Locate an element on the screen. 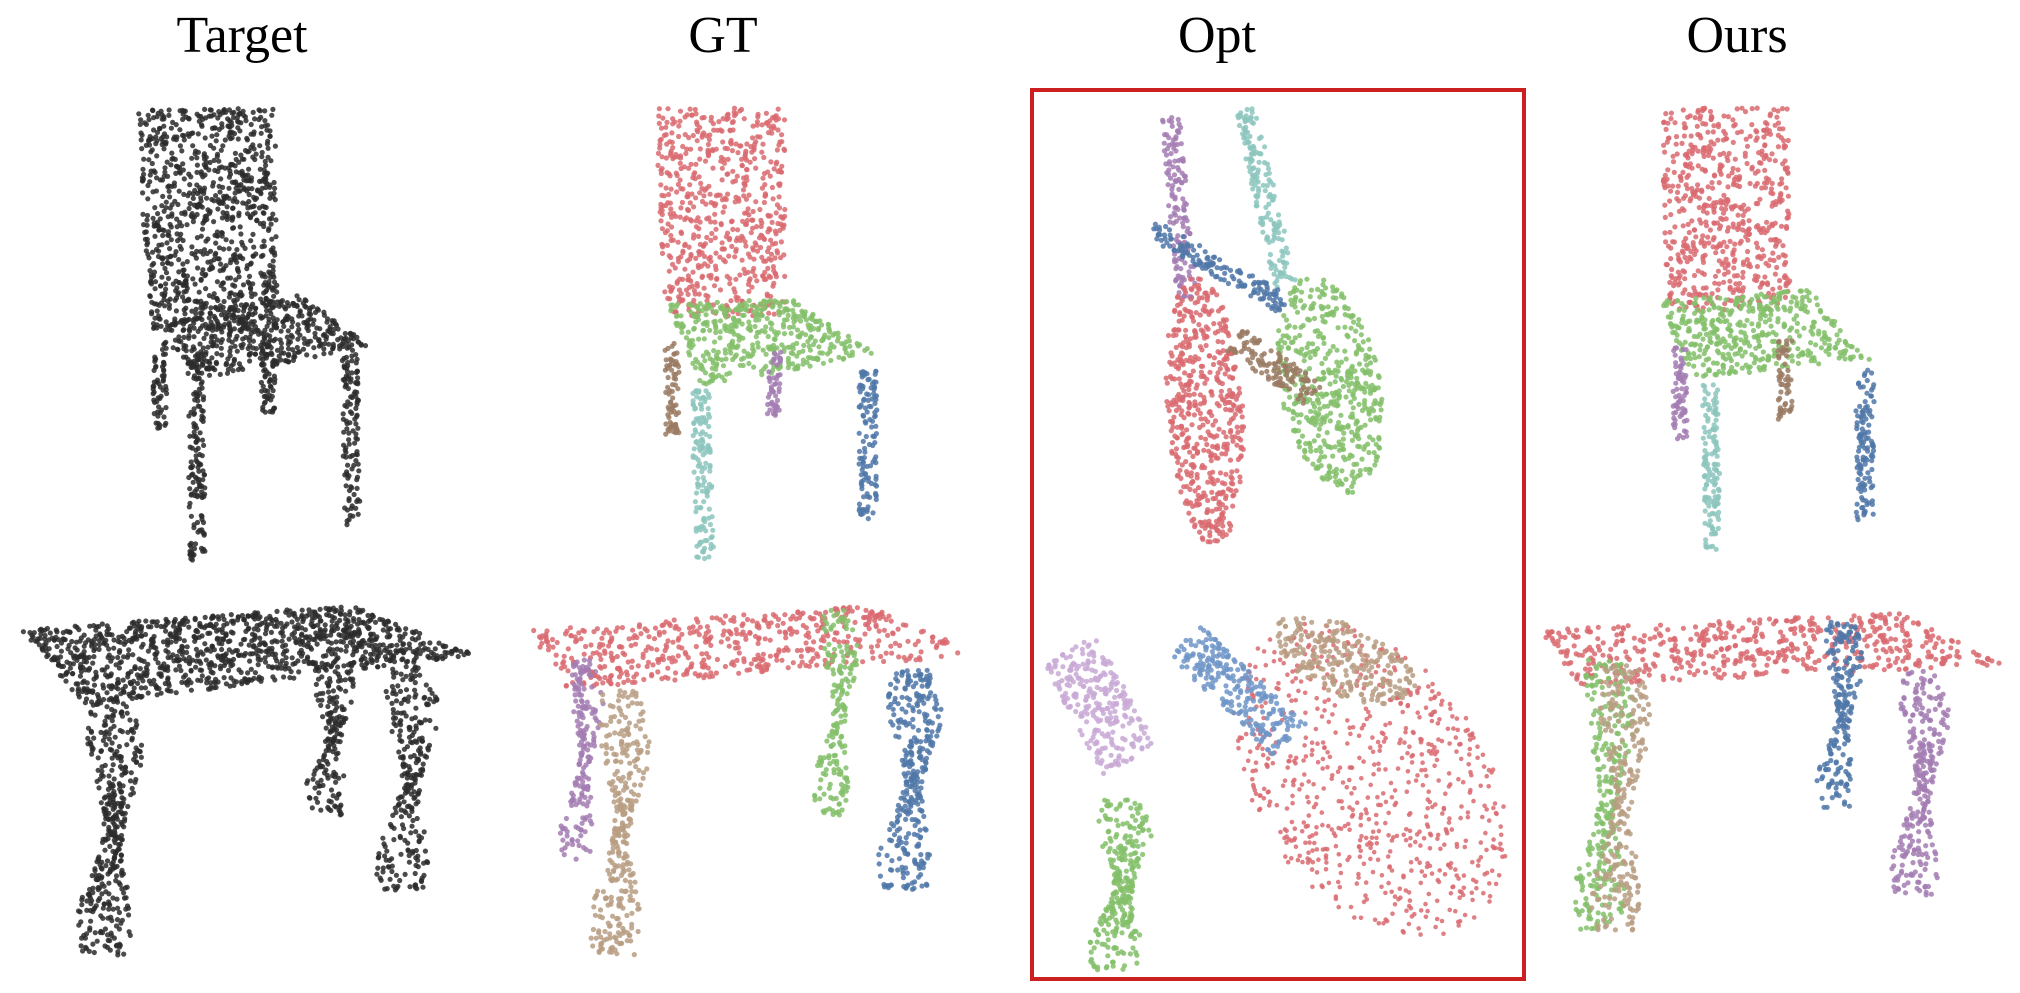 Image resolution: width=2020 pixels, height=993 pixels. column-title-gt: GT is located at coordinates (723, 35).